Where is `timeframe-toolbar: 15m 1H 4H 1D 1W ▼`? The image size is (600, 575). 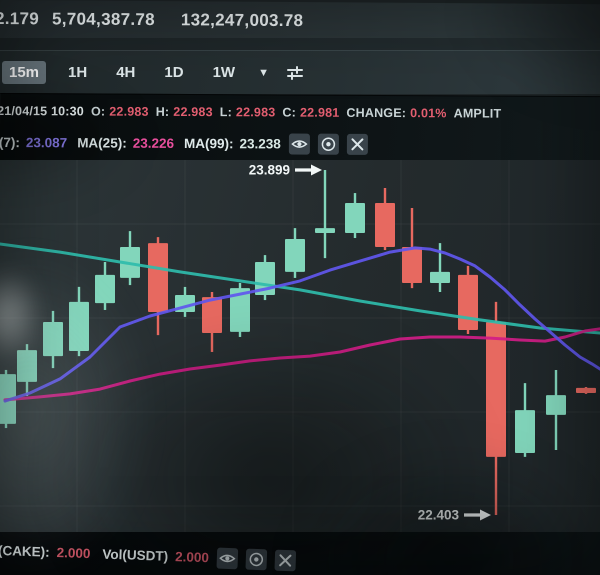 timeframe-toolbar: 15m 1H 4H 1D 1W ▼ is located at coordinates (300, 72).